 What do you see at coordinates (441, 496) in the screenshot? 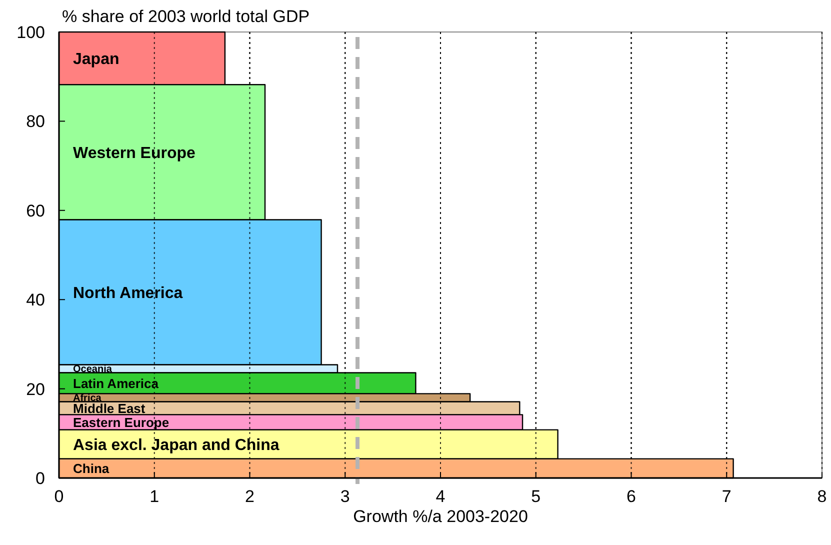
I see `x-tick-label: 4` at bounding box center [441, 496].